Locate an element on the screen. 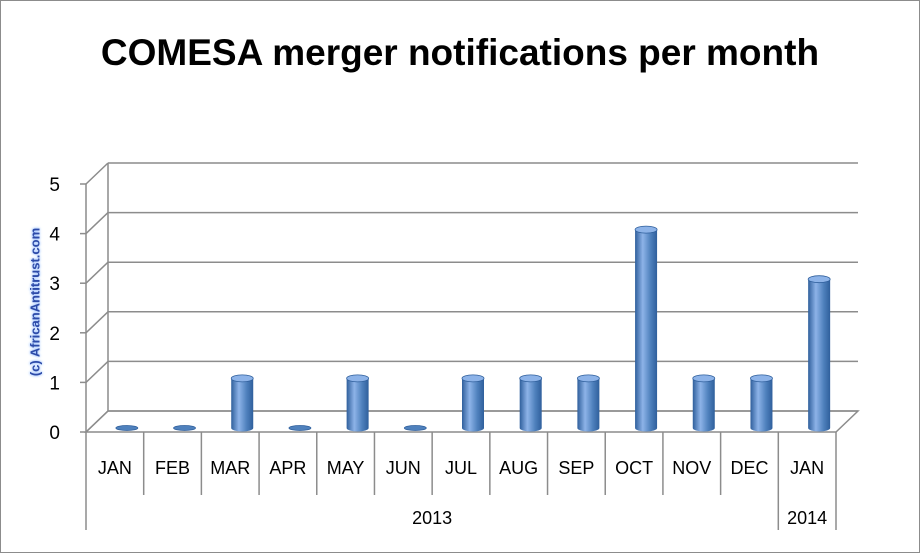 This screenshot has height=553, width=920. group-label: 2014 is located at coordinates (807, 518).